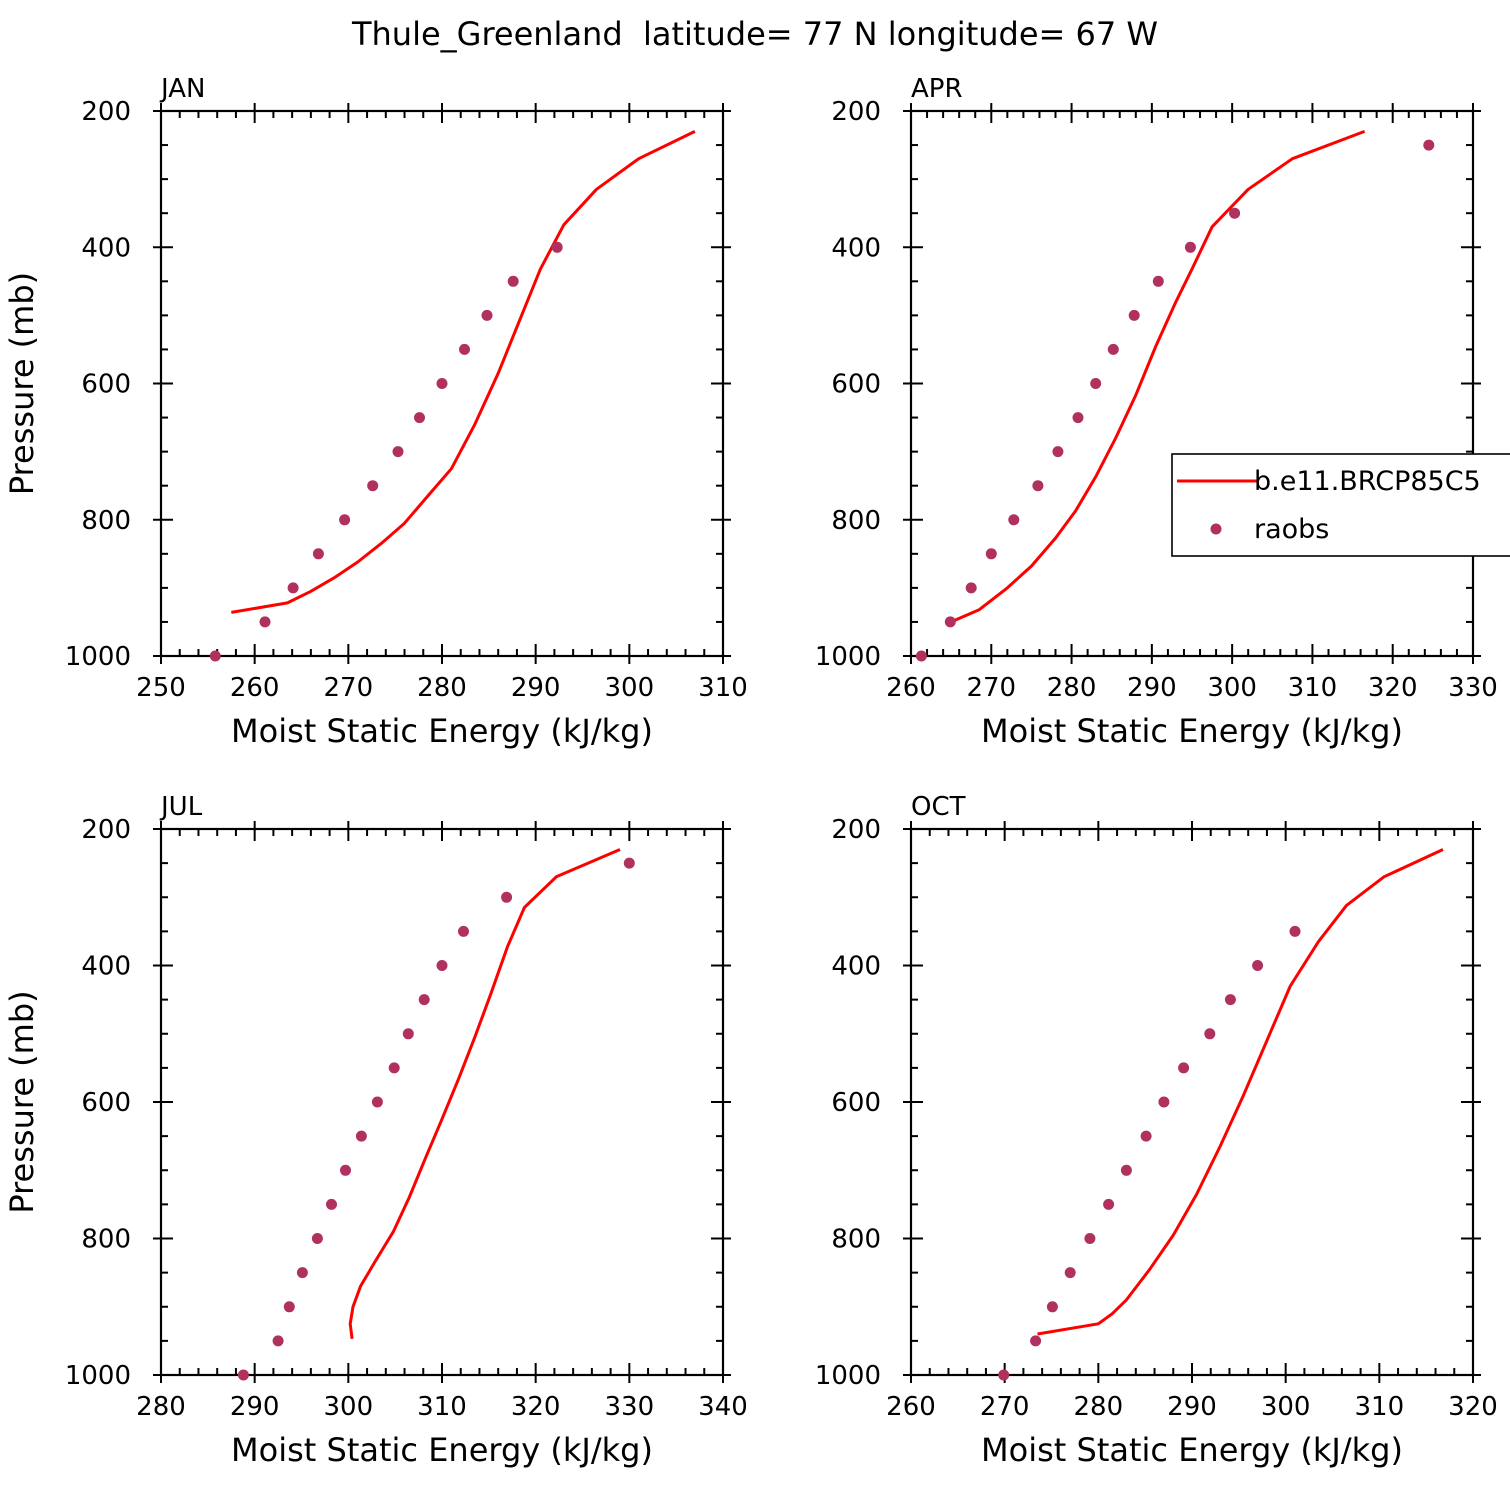 This screenshot has height=1510, width=1510. I want to click on panel-title: OCT, so click(938, 807).